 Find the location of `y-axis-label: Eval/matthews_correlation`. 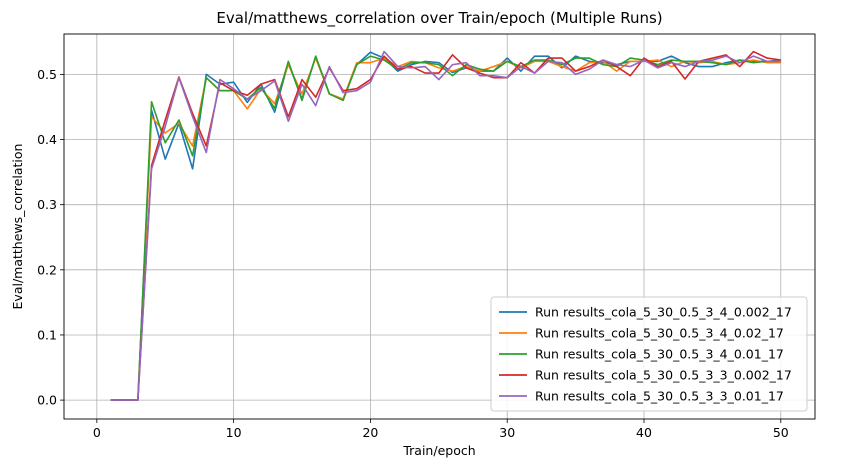

y-axis-label: Eval/matthews_correlation is located at coordinates (17, 227).